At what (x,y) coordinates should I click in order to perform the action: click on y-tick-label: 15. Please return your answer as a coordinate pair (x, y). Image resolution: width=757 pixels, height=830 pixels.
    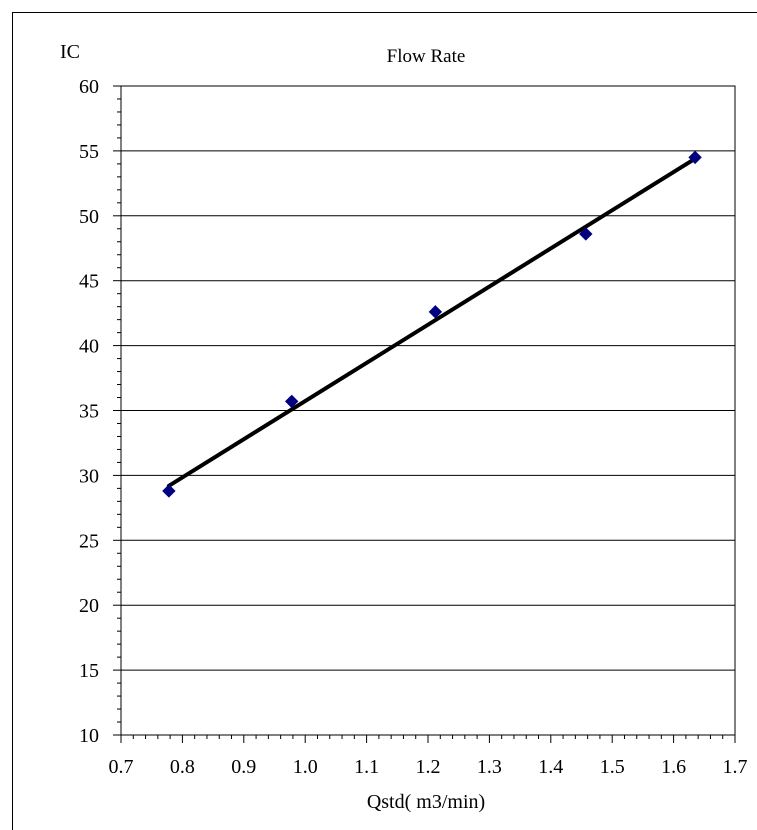
    Looking at the image, I should click on (89, 671).